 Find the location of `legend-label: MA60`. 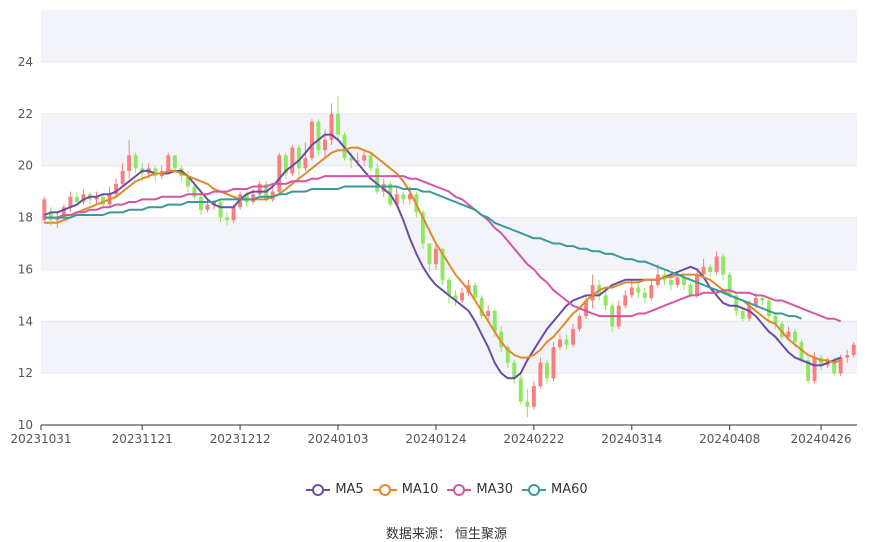

legend-label: MA60 is located at coordinates (569, 489).